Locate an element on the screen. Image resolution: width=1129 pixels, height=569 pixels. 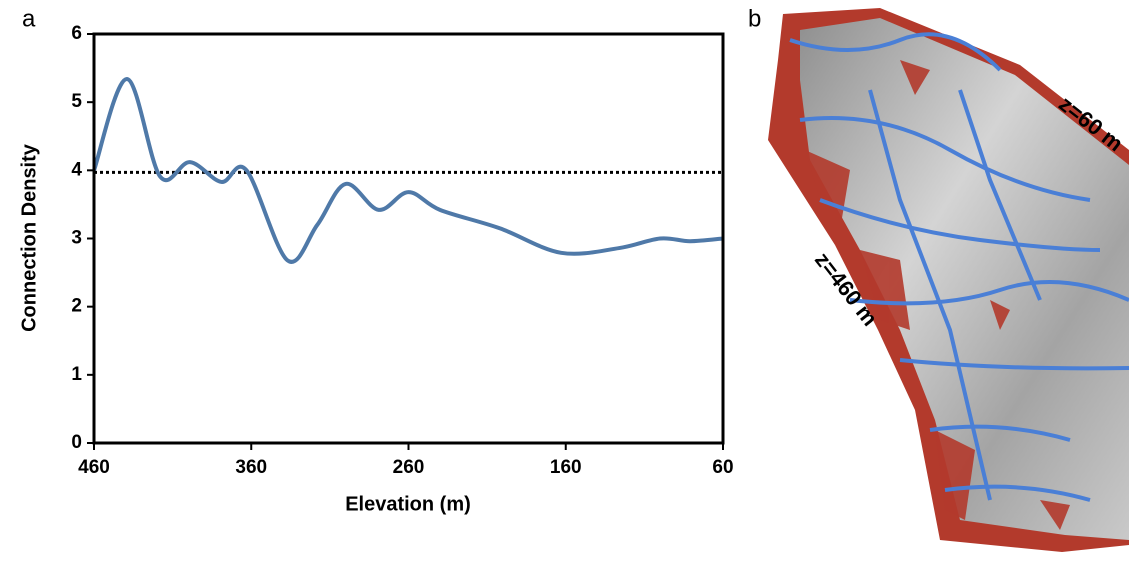
x-axis-title: Elevation (m) is located at coordinates (408, 504).